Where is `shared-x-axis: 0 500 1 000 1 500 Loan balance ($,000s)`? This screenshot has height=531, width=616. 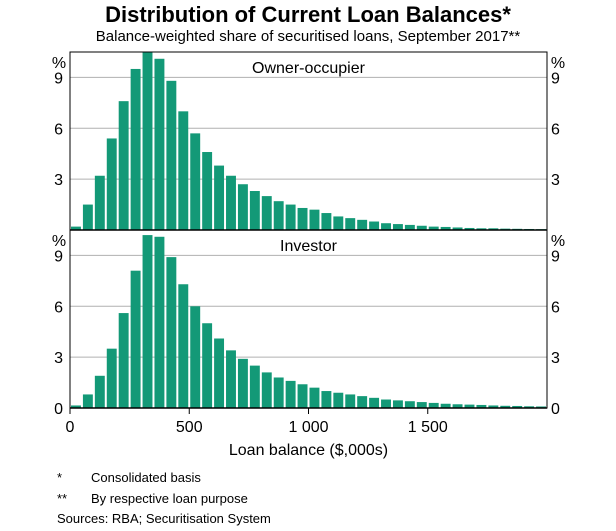
shared-x-axis: 0 500 1 000 1 500 Loan balance ($,000s) is located at coordinates (257, 433).